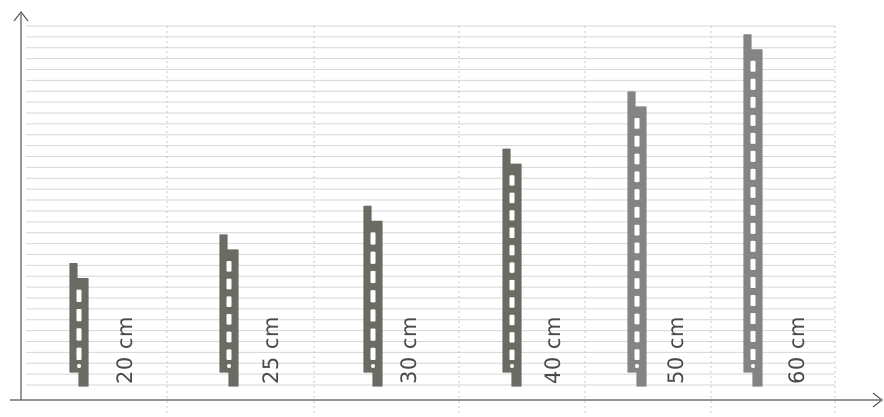 This screenshot has height=417, width=884. I want to click on size-label-1: 20 cm, so click(125, 350).